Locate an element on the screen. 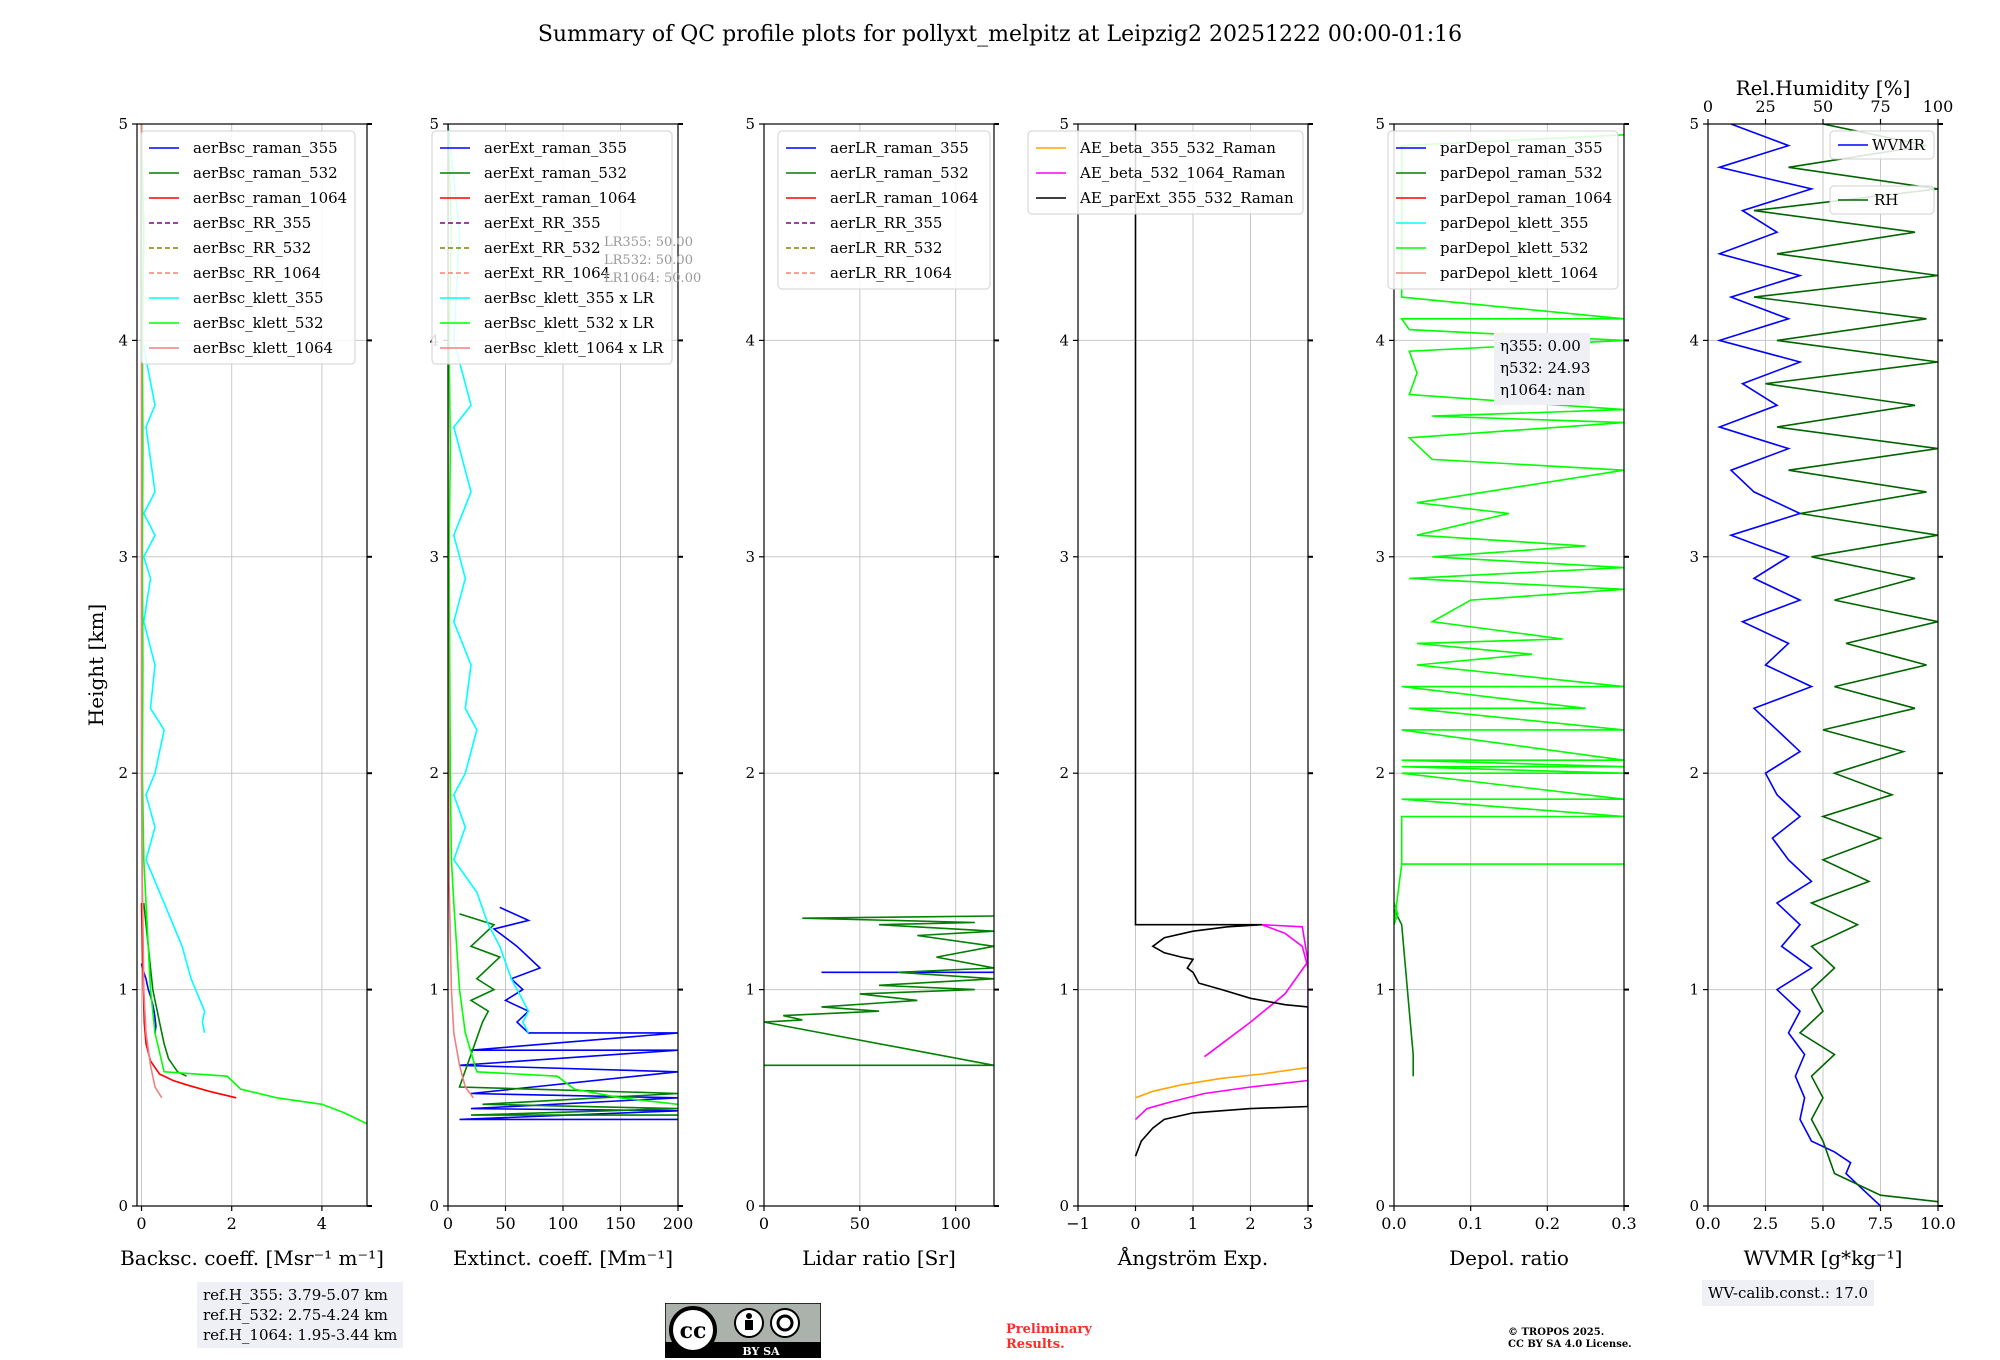 Image resolution: width=2000 pixels, height=1360 pixels. legend-label: aerExt_RR_355 is located at coordinates (542, 223).